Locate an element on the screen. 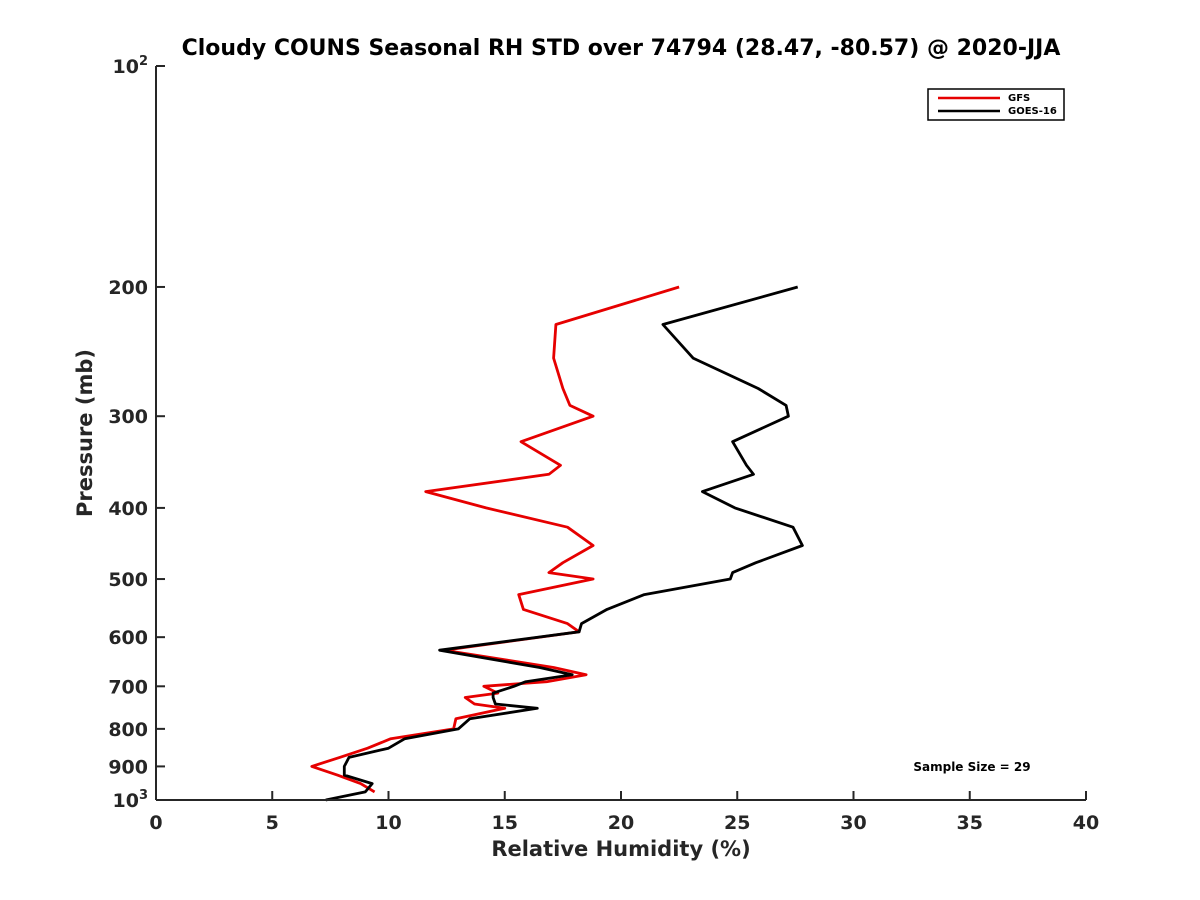  y-tick-label: 400 is located at coordinates (128, 509).